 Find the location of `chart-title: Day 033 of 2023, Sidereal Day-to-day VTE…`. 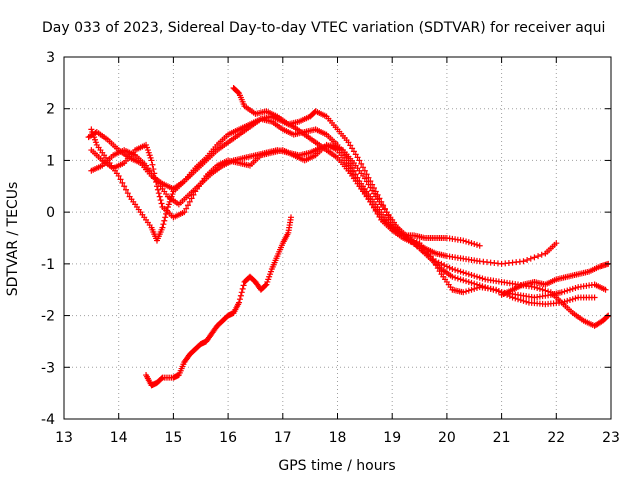

chart-title: Day 033 of 2023, Sidereal Day-to-day VTE… is located at coordinates (323, 28).